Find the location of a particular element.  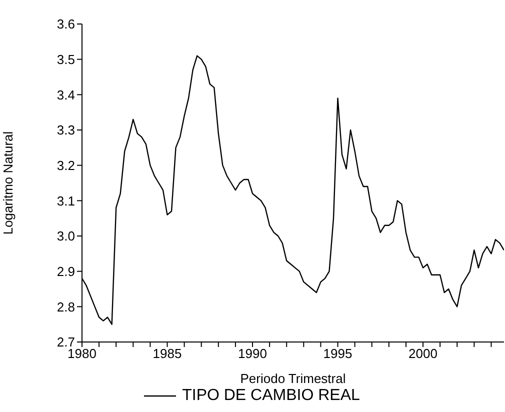

y-axis-title: Logaritmo Natural is located at coordinates (8, 183).